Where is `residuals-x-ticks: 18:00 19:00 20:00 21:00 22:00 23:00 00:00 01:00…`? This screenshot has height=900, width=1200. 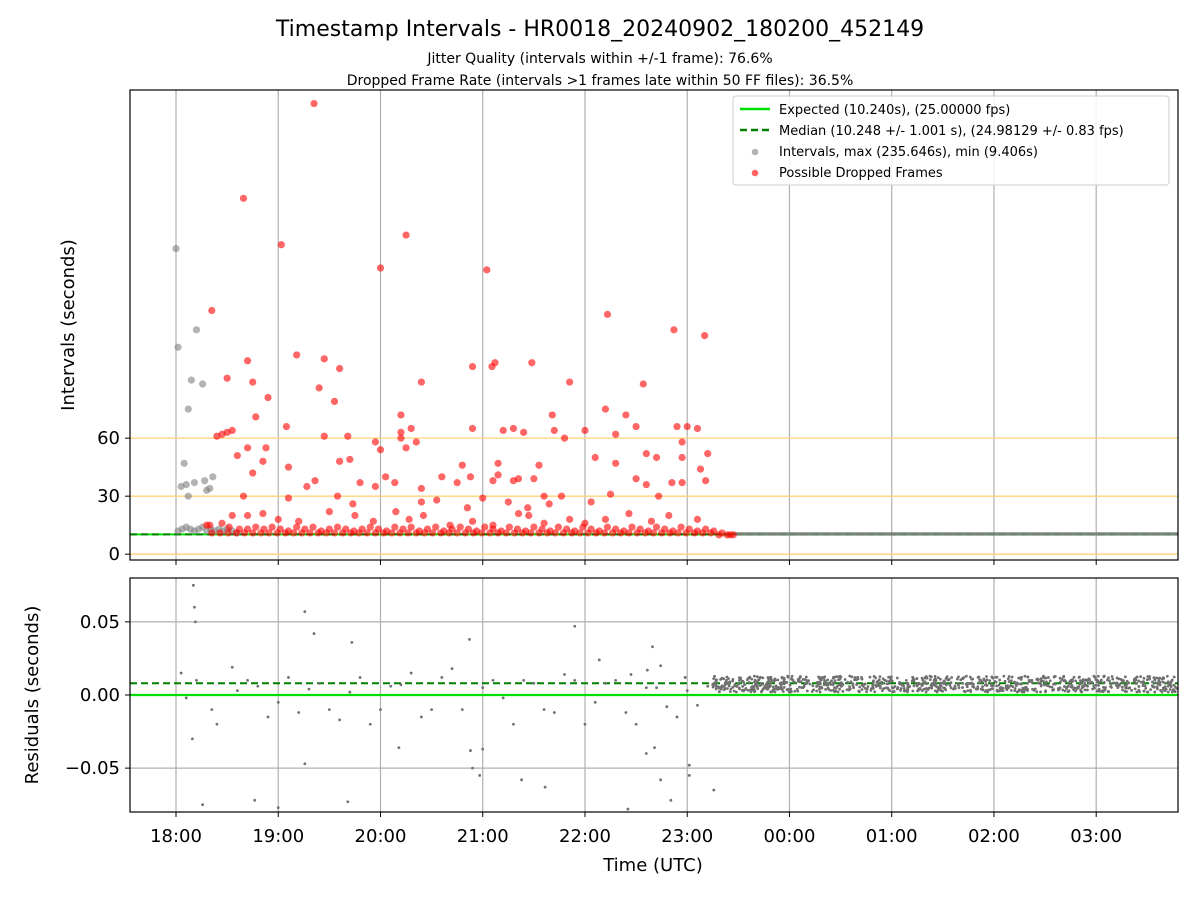
residuals-x-ticks: 18:00 19:00 20:00 21:00 22:00 23:00 00:00 01:00… is located at coordinates (636, 829).